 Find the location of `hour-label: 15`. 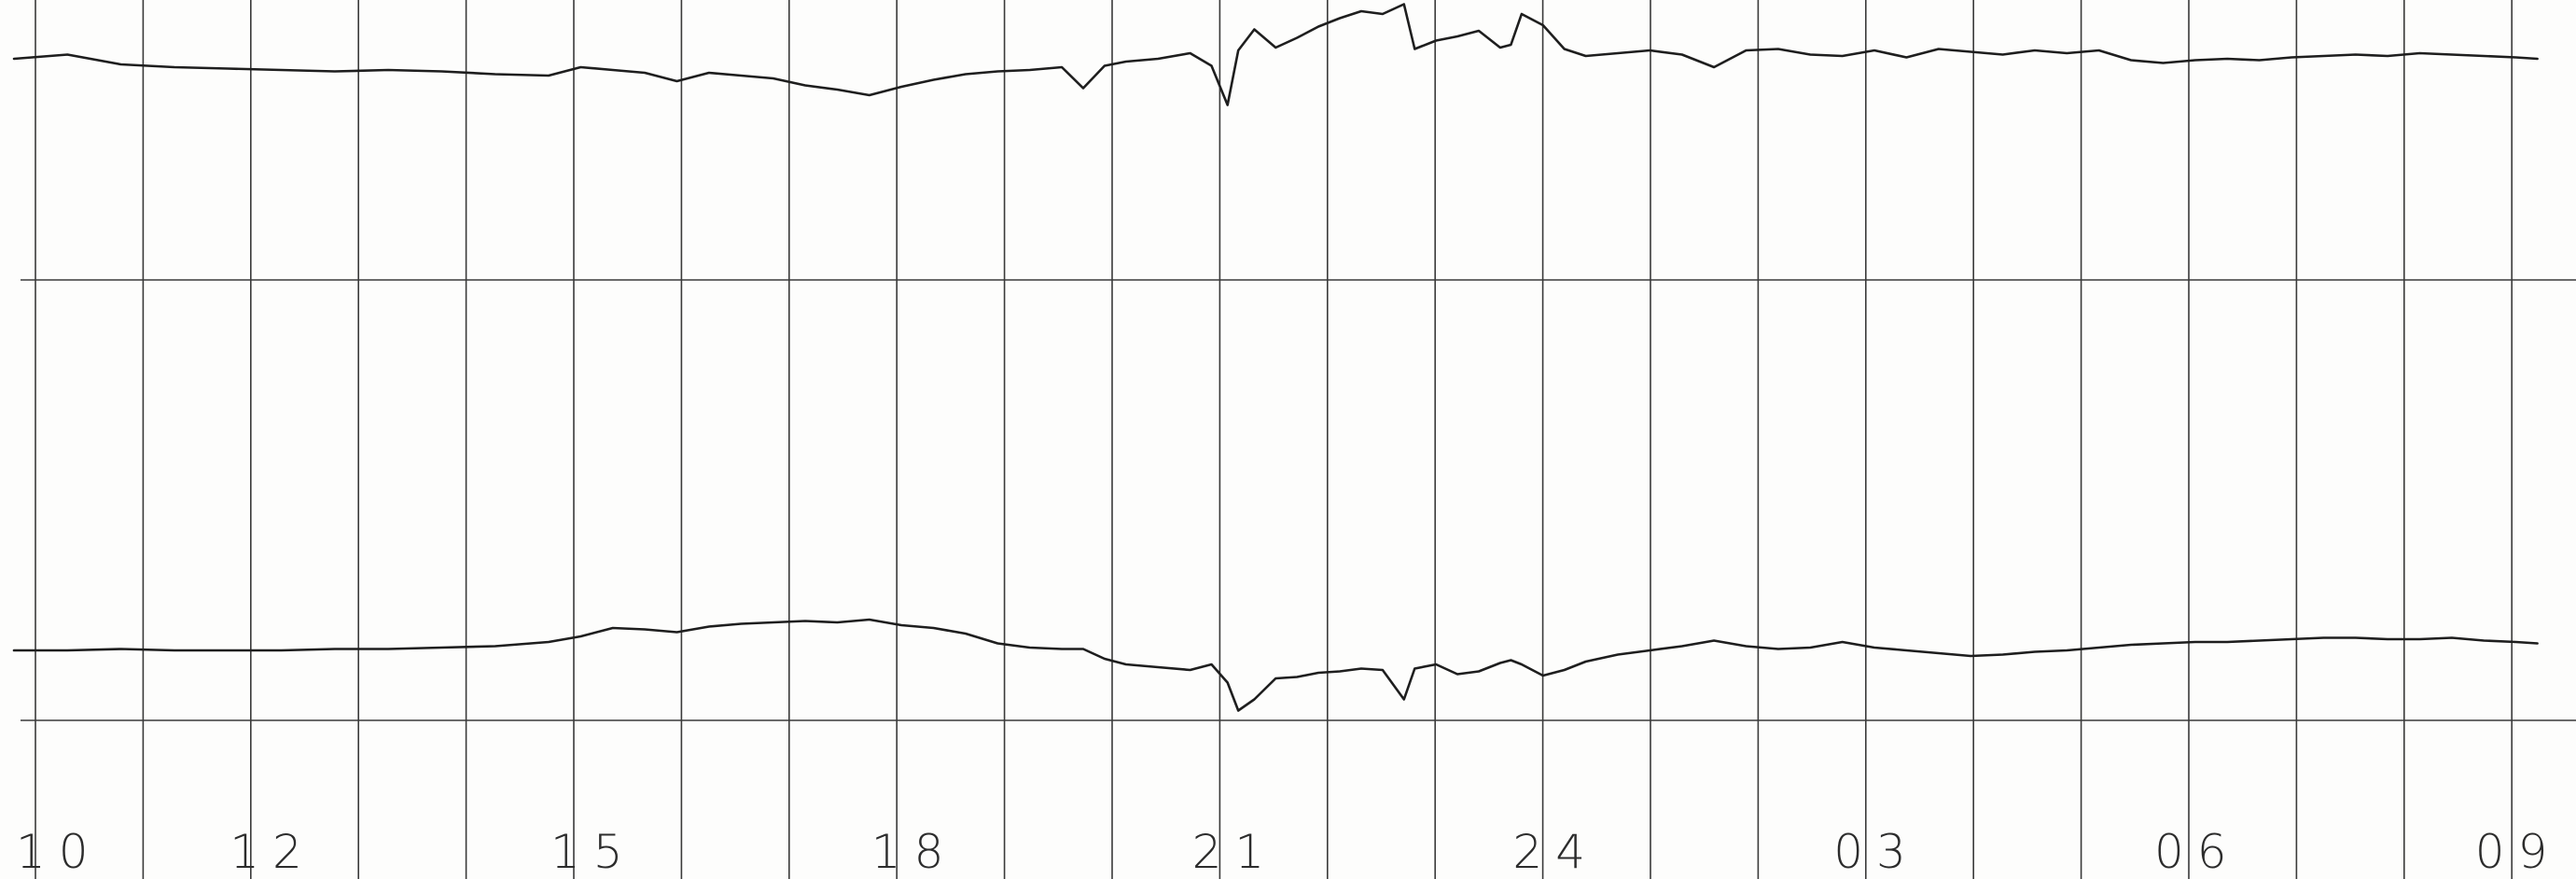

hour-label: 15 is located at coordinates (593, 852).